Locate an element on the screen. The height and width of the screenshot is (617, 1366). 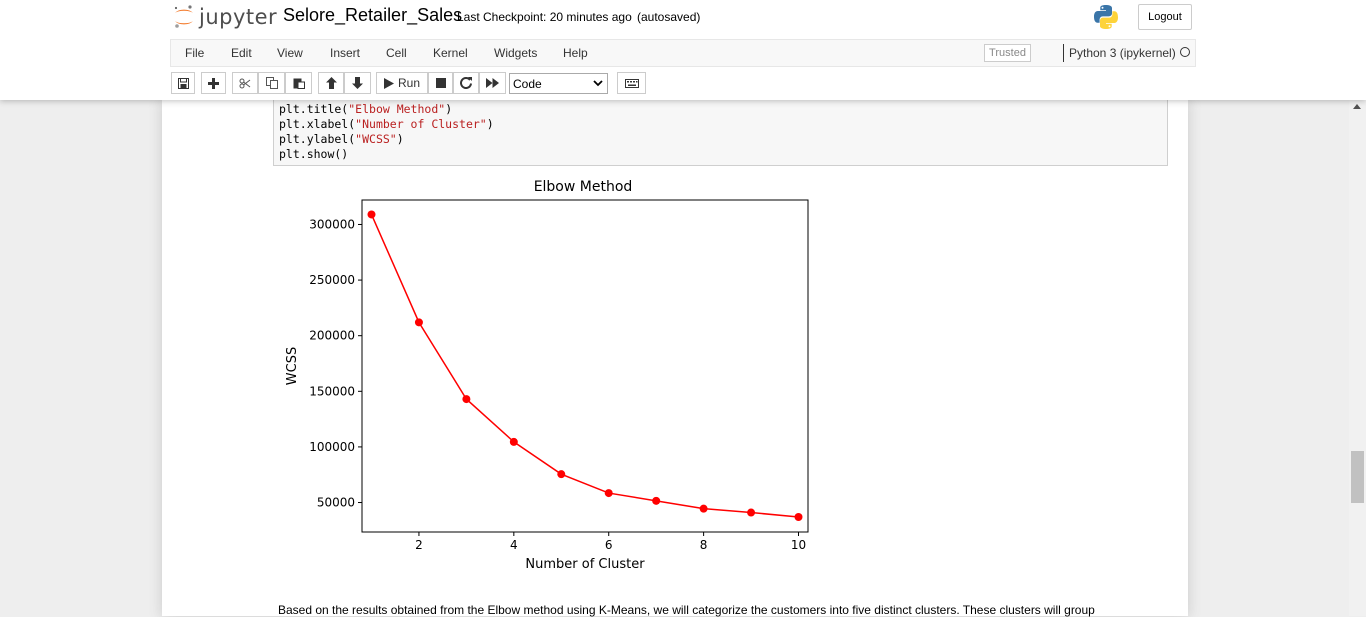
code-line: plt.title("Elbow Method") is located at coordinates (366, 109).